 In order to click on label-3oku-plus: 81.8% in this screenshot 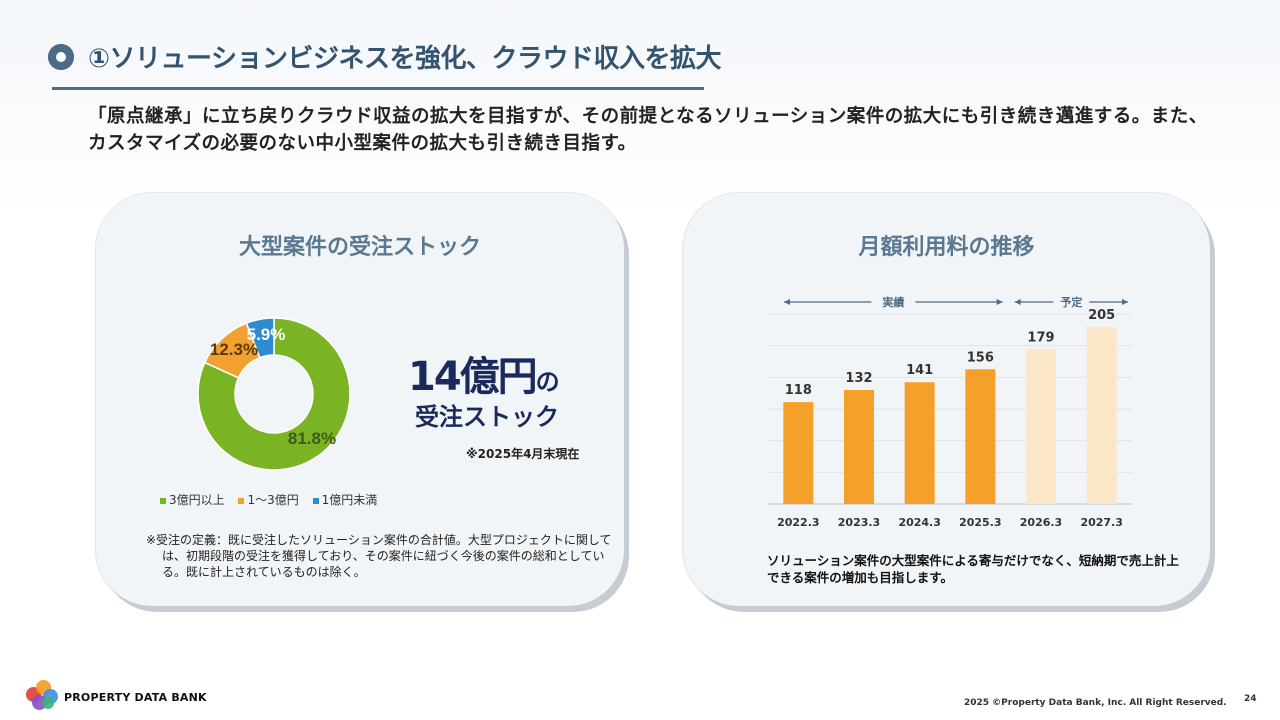, I will do `click(312, 438)`.